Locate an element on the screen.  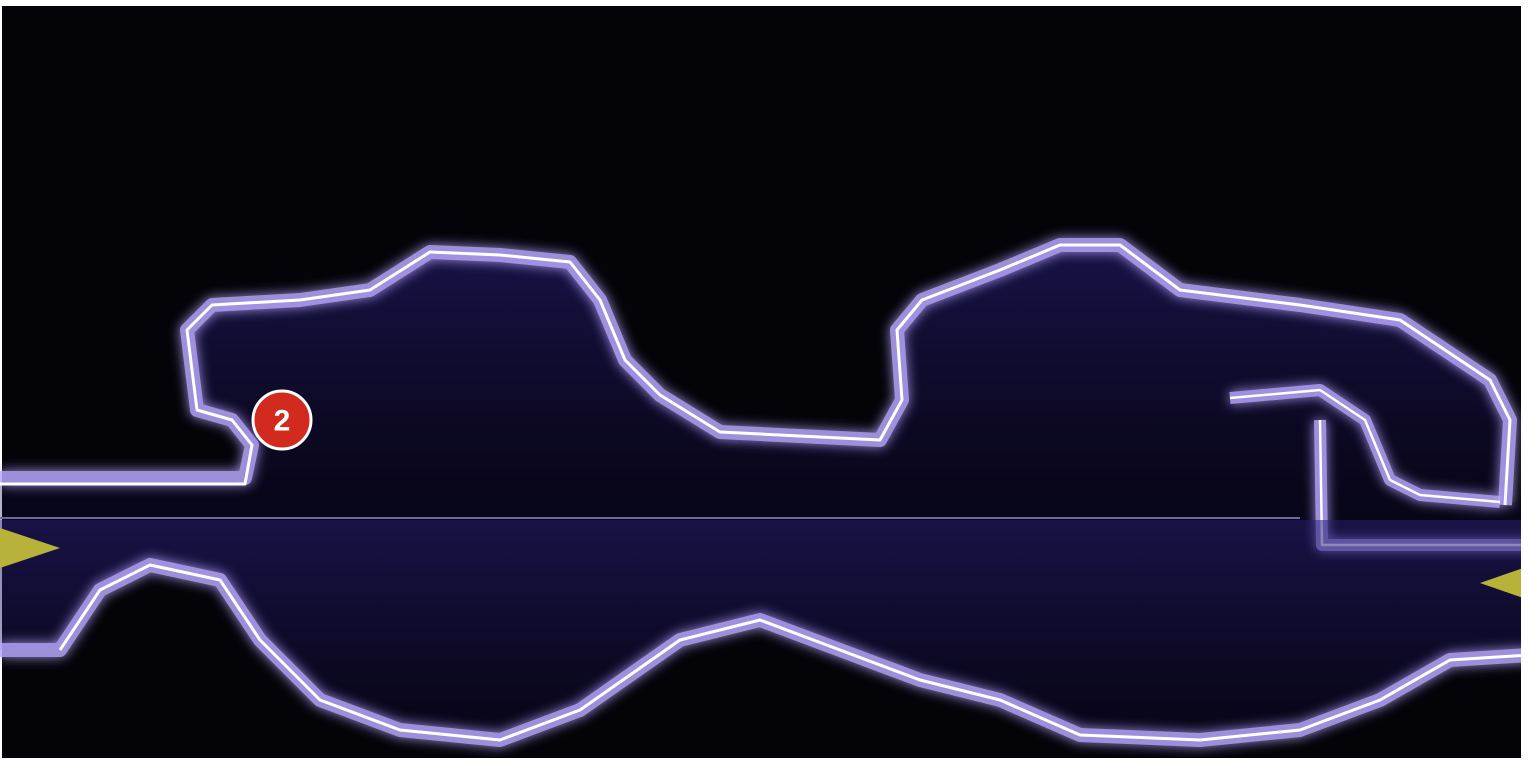
marker-label: 2 is located at coordinates (282, 421).